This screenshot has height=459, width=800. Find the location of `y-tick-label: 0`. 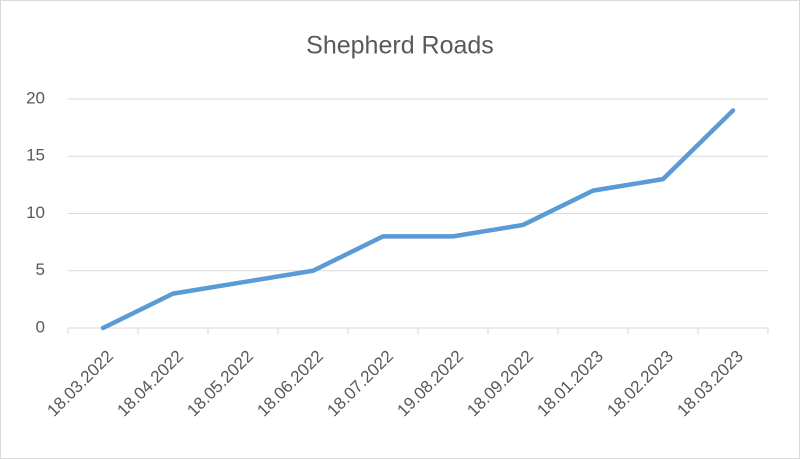

y-tick-label: 0 is located at coordinates (40, 326).